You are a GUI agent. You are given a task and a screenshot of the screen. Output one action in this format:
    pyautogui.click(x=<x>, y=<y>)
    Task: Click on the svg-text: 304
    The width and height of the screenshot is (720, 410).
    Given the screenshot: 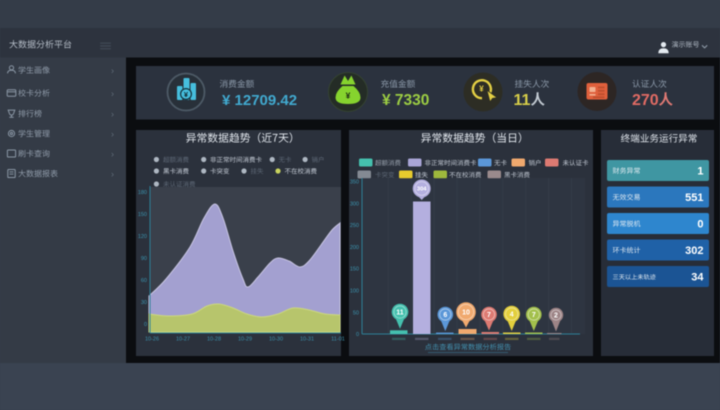 What is the action you would take?
    pyautogui.click(x=422, y=190)
    